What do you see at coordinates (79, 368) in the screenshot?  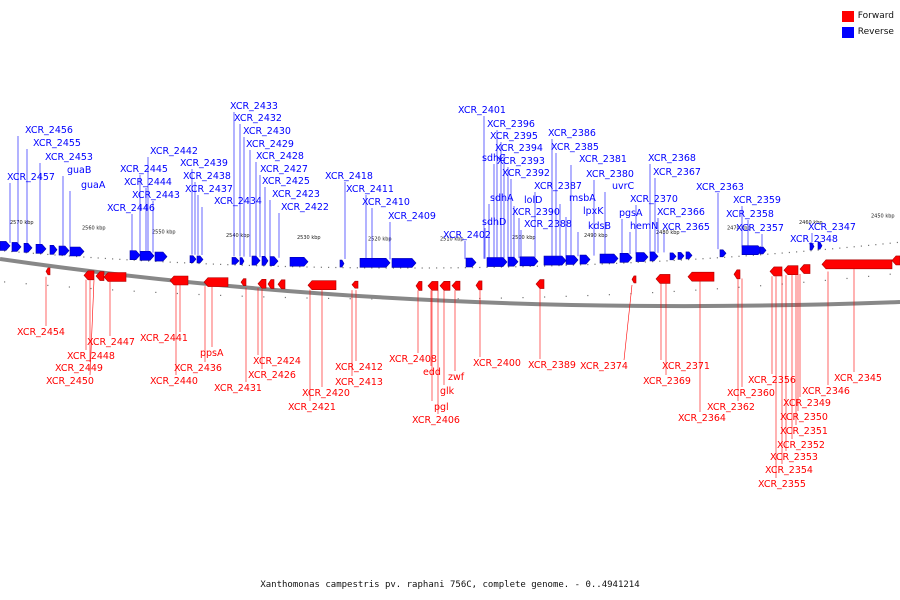 I see `forward-gene-label: XCR_2449` at bounding box center [79, 368].